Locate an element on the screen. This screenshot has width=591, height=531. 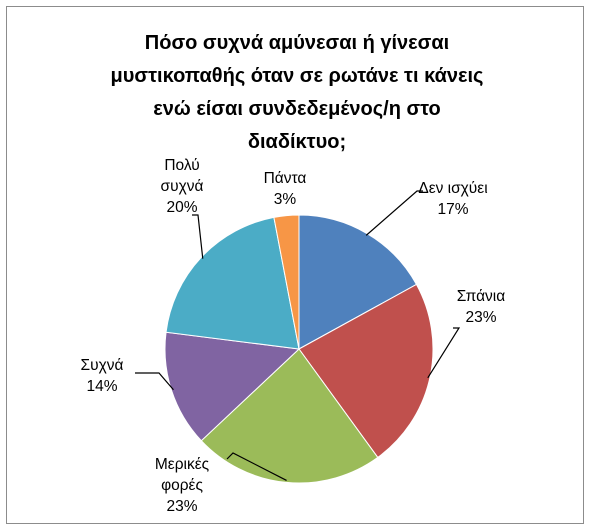
leader-line-spania is located at coordinates (444, 353).